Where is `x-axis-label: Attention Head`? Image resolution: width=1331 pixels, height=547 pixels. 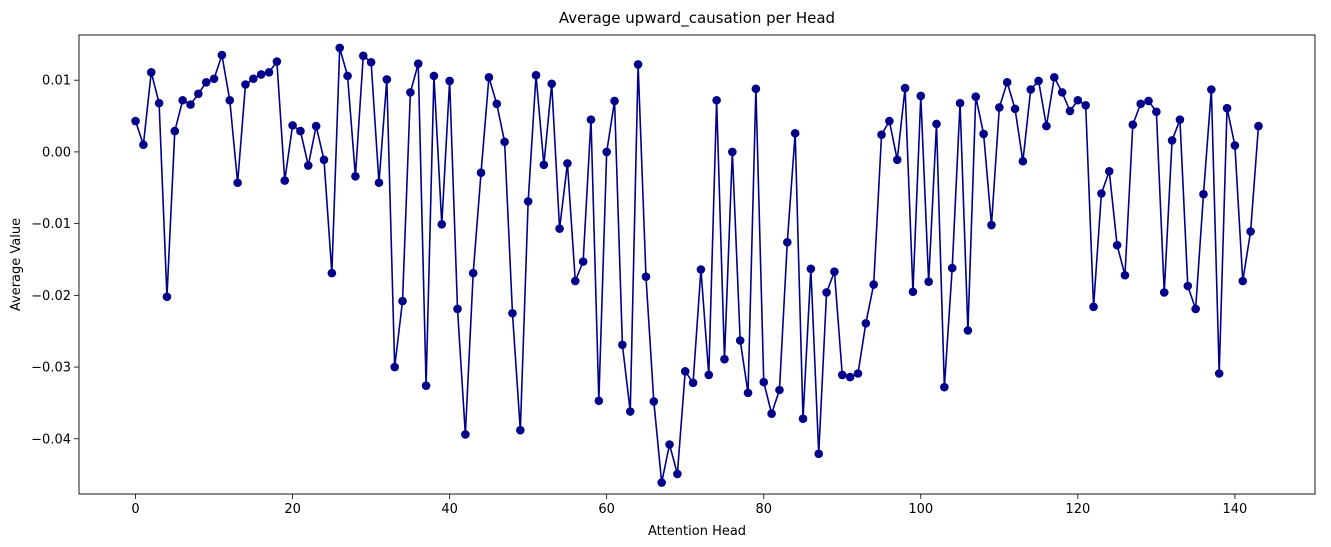 x-axis-label: Attention Head is located at coordinates (697, 531).